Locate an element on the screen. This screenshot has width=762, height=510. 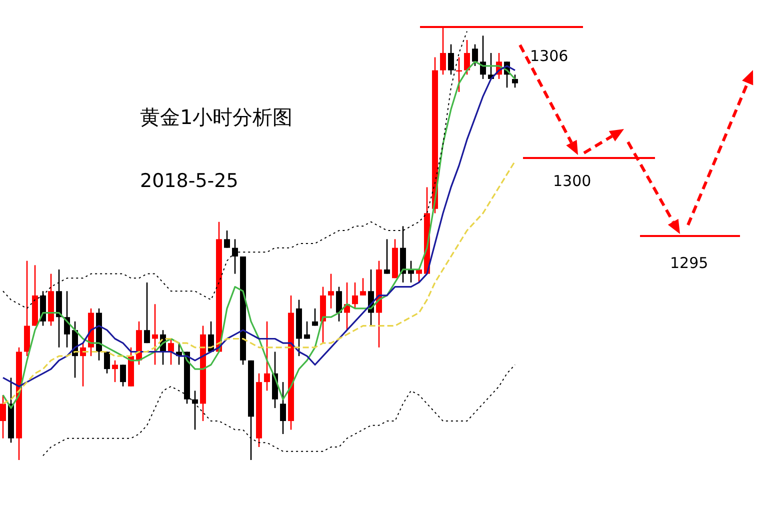
text: 黄金1小时分析图 is located at coordinates (216, 117).